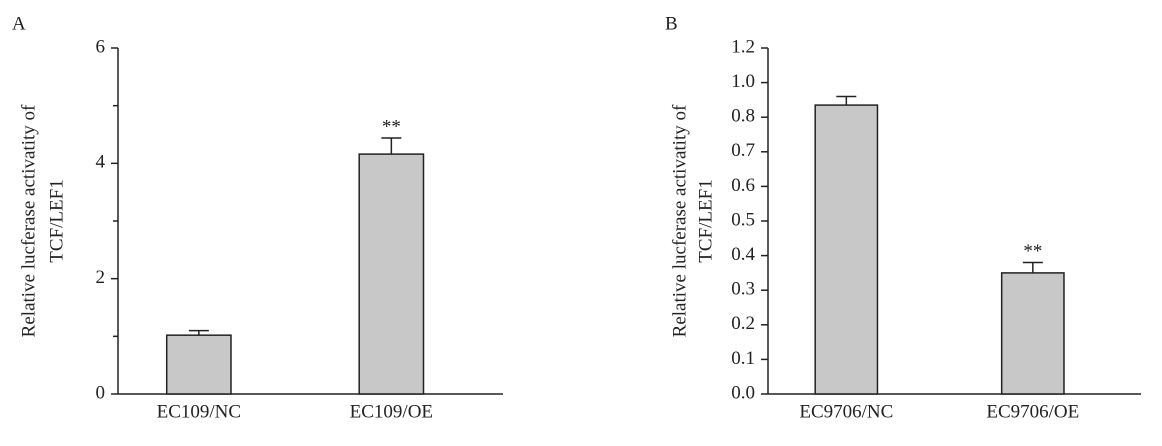 The height and width of the screenshot is (446, 1162). What do you see at coordinates (743, 185) in the screenshot?
I see `y-tick-label: 0.6` at bounding box center [743, 185].